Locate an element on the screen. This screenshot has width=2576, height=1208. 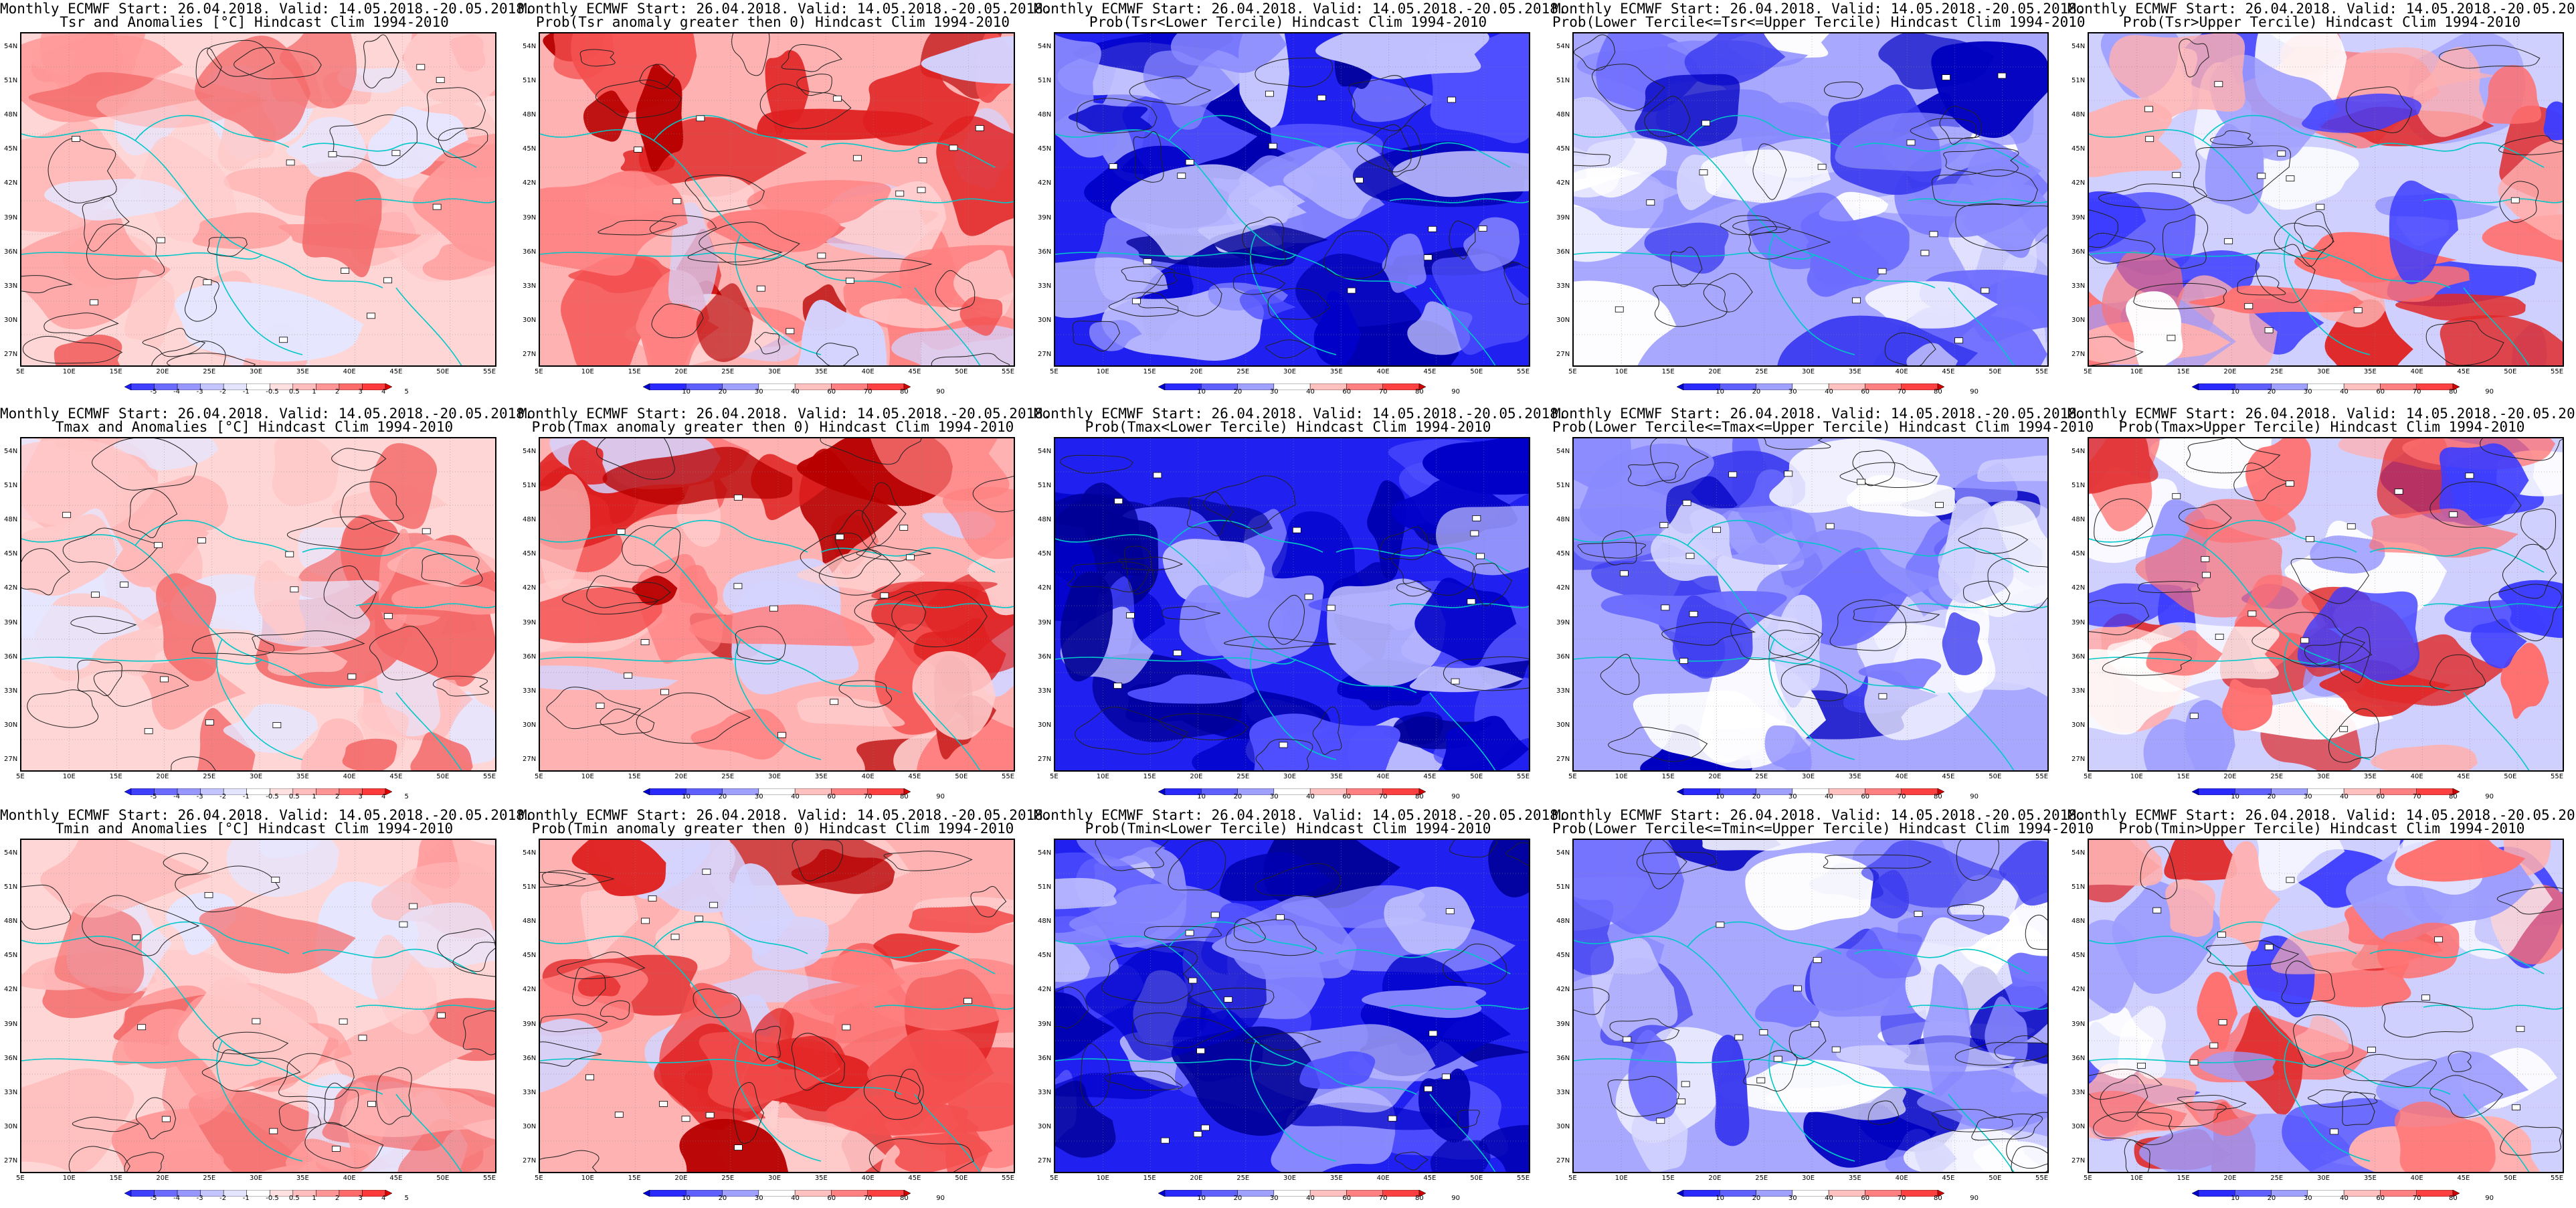
lat-label: 42N is located at coordinates (1045, 588).